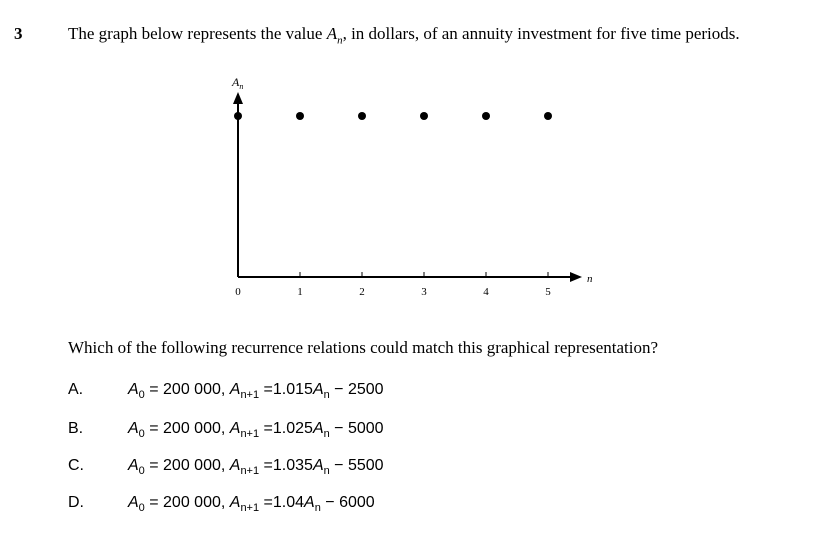 This screenshot has width=822, height=537. I want to click on y-axis-arrow, so click(238, 98).